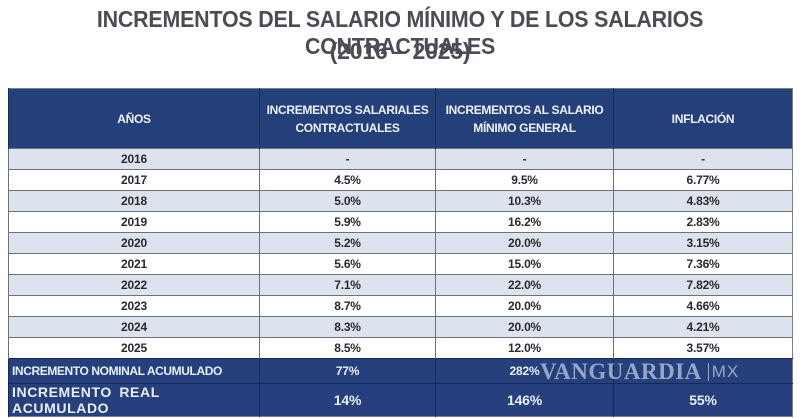  Describe the element at coordinates (347, 222) in the screenshot. I see `cell-contractual: 5.9%` at that location.